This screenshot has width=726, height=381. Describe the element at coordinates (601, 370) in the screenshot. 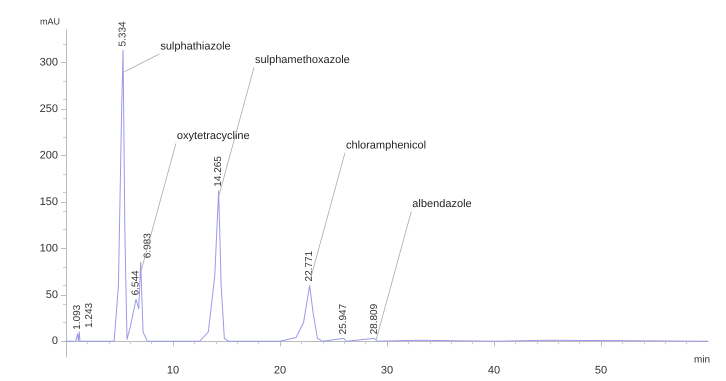

I see `x-tick-label: 50` at that location.